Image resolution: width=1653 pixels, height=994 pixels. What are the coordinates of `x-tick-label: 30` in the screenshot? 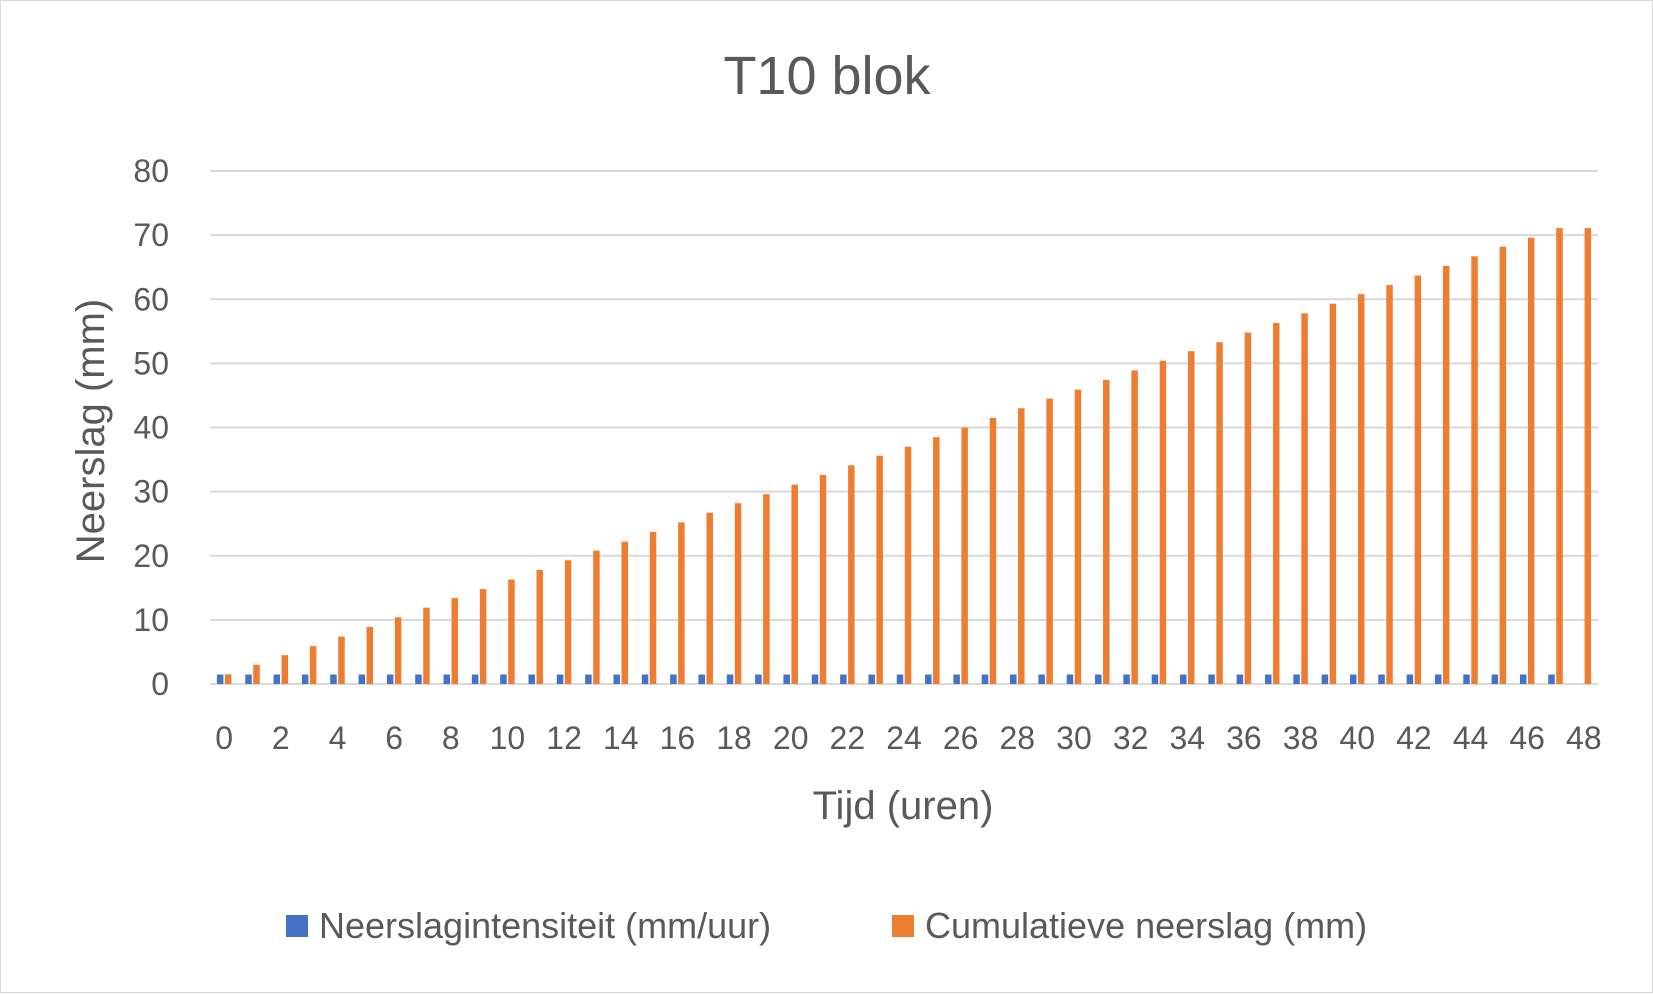 It's located at (1074, 738).